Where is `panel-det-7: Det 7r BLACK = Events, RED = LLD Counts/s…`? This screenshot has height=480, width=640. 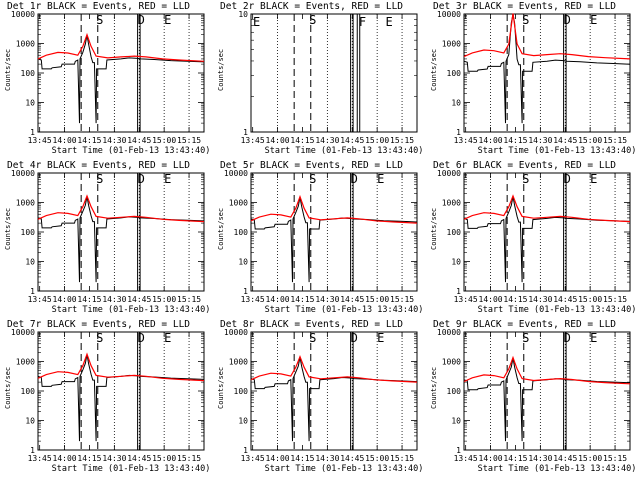 panel-det-7: Det 7r BLACK = Events, RED = LLD Counts/s… is located at coordinates (107, 396).